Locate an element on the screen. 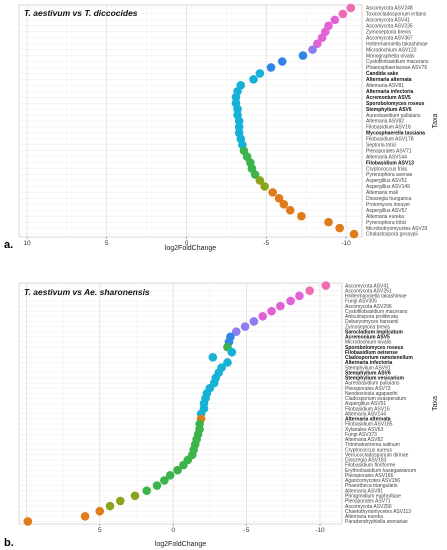 This screenshot has width=447, height=550. taxon-label: Cladosporium exasperatum is located at coordinates (375, 399).